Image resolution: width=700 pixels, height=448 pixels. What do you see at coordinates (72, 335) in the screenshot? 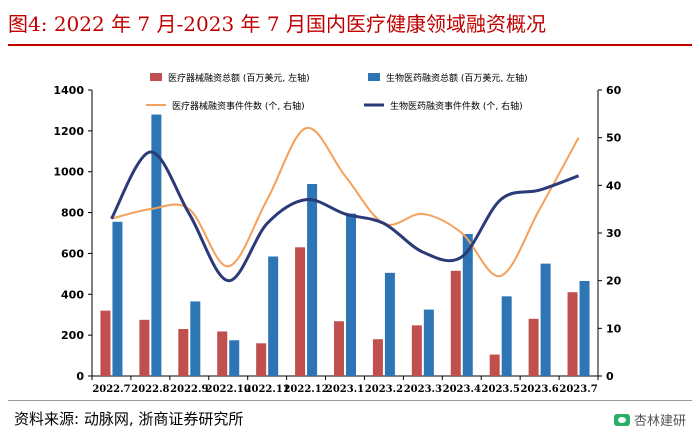
I see `left-axis-tick-label: 200` at bounding box center [72, 335].